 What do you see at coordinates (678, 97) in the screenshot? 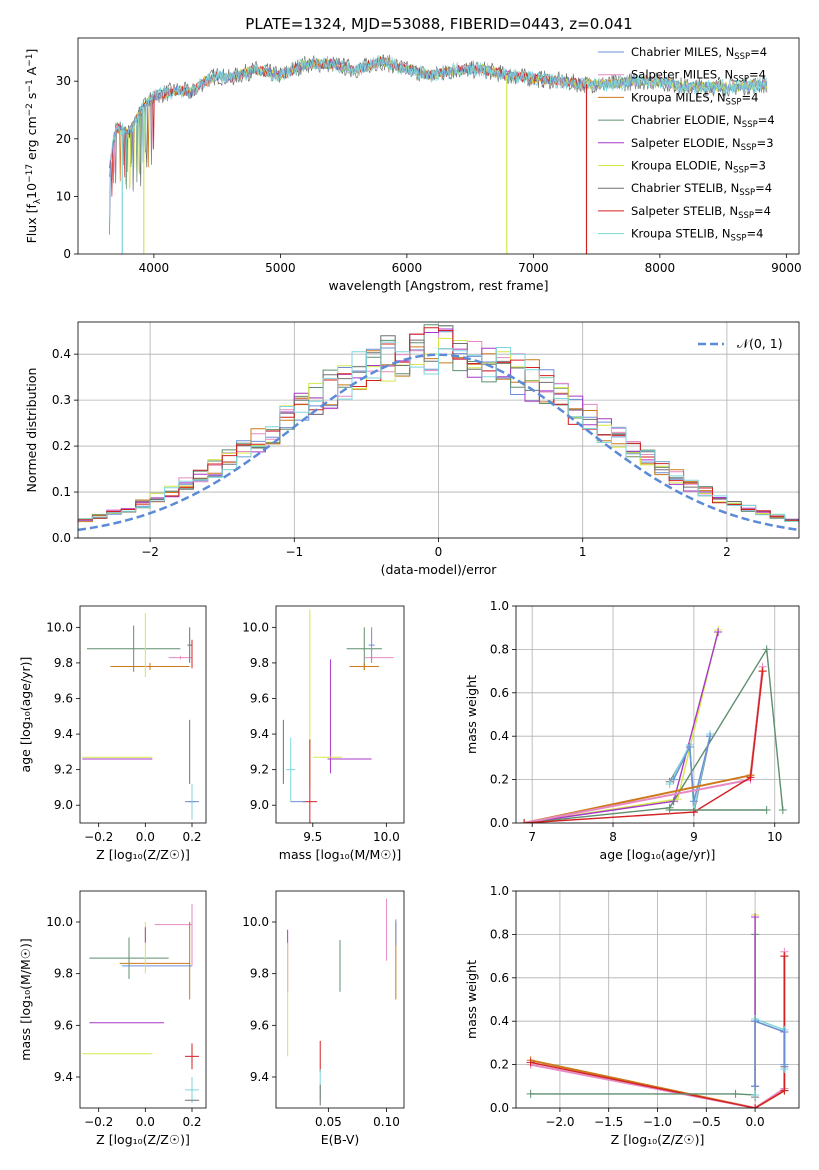
I see `legend-text: Kroupa MILES, N` at bounding box center [678, 97].